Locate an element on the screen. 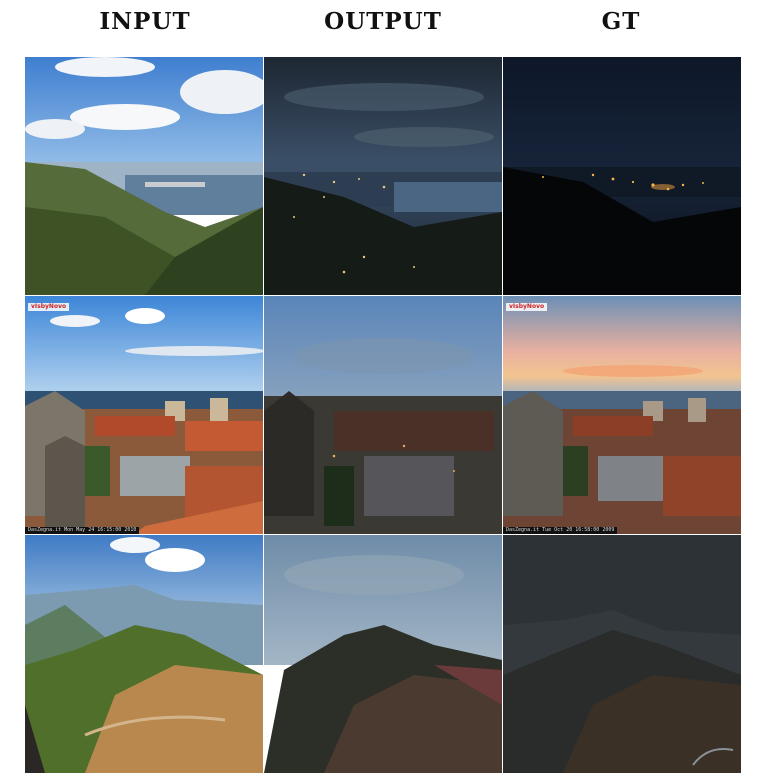  timestamp-gt: DasZegna.it Tue Oct 20 16:58:00 2009 is located at coordinates (560, 530).